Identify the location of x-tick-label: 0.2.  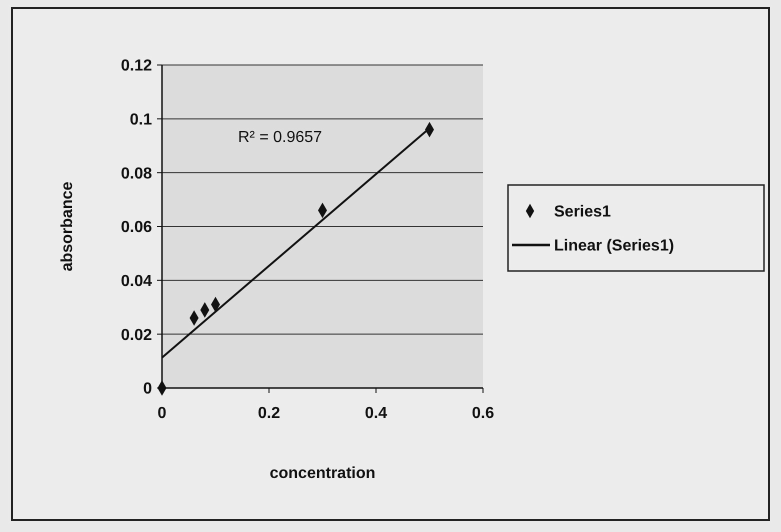
(269, 413).